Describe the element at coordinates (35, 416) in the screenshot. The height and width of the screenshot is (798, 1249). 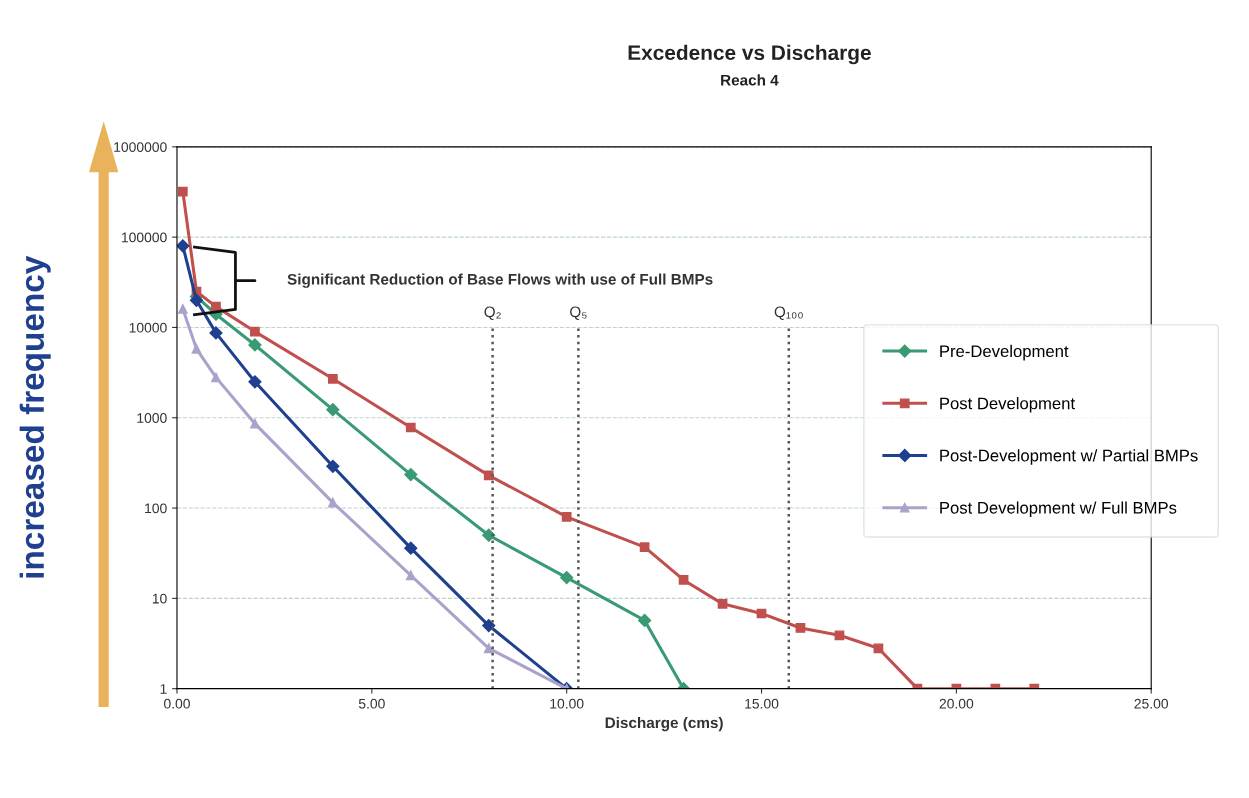
I see `y-axis-title: increased frequency` at that location.